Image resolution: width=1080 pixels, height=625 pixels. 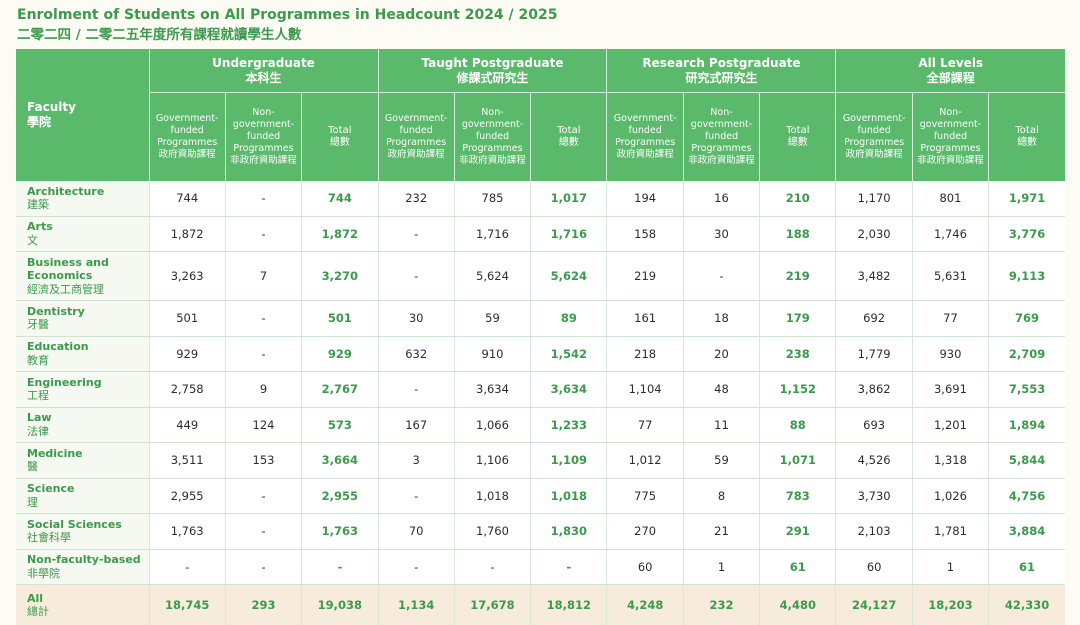 What do you see at coordinates (874, 276) in the screenshot?
I see `value-cell: 3,482` at bounding box center [874, 276].